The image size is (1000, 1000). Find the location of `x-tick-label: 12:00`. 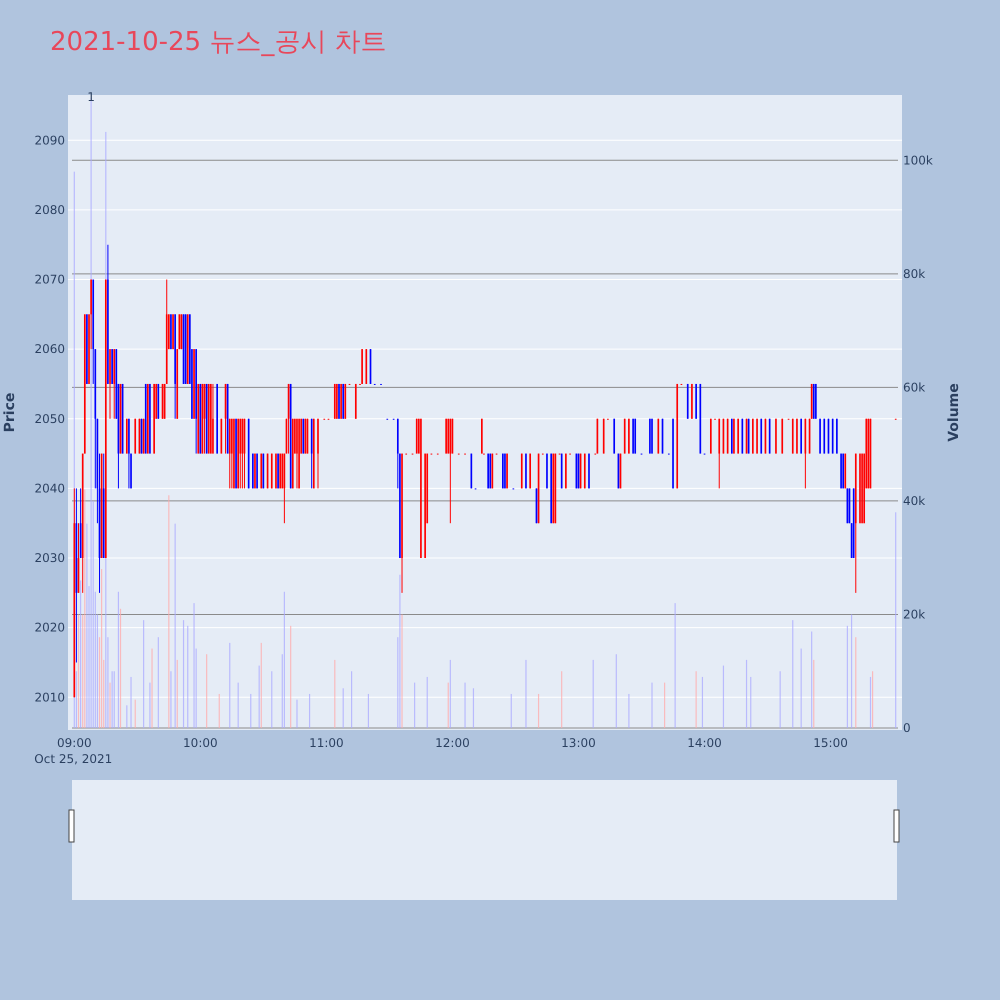

x-tick-label: 12:00 is located at coordinates (452, 743).